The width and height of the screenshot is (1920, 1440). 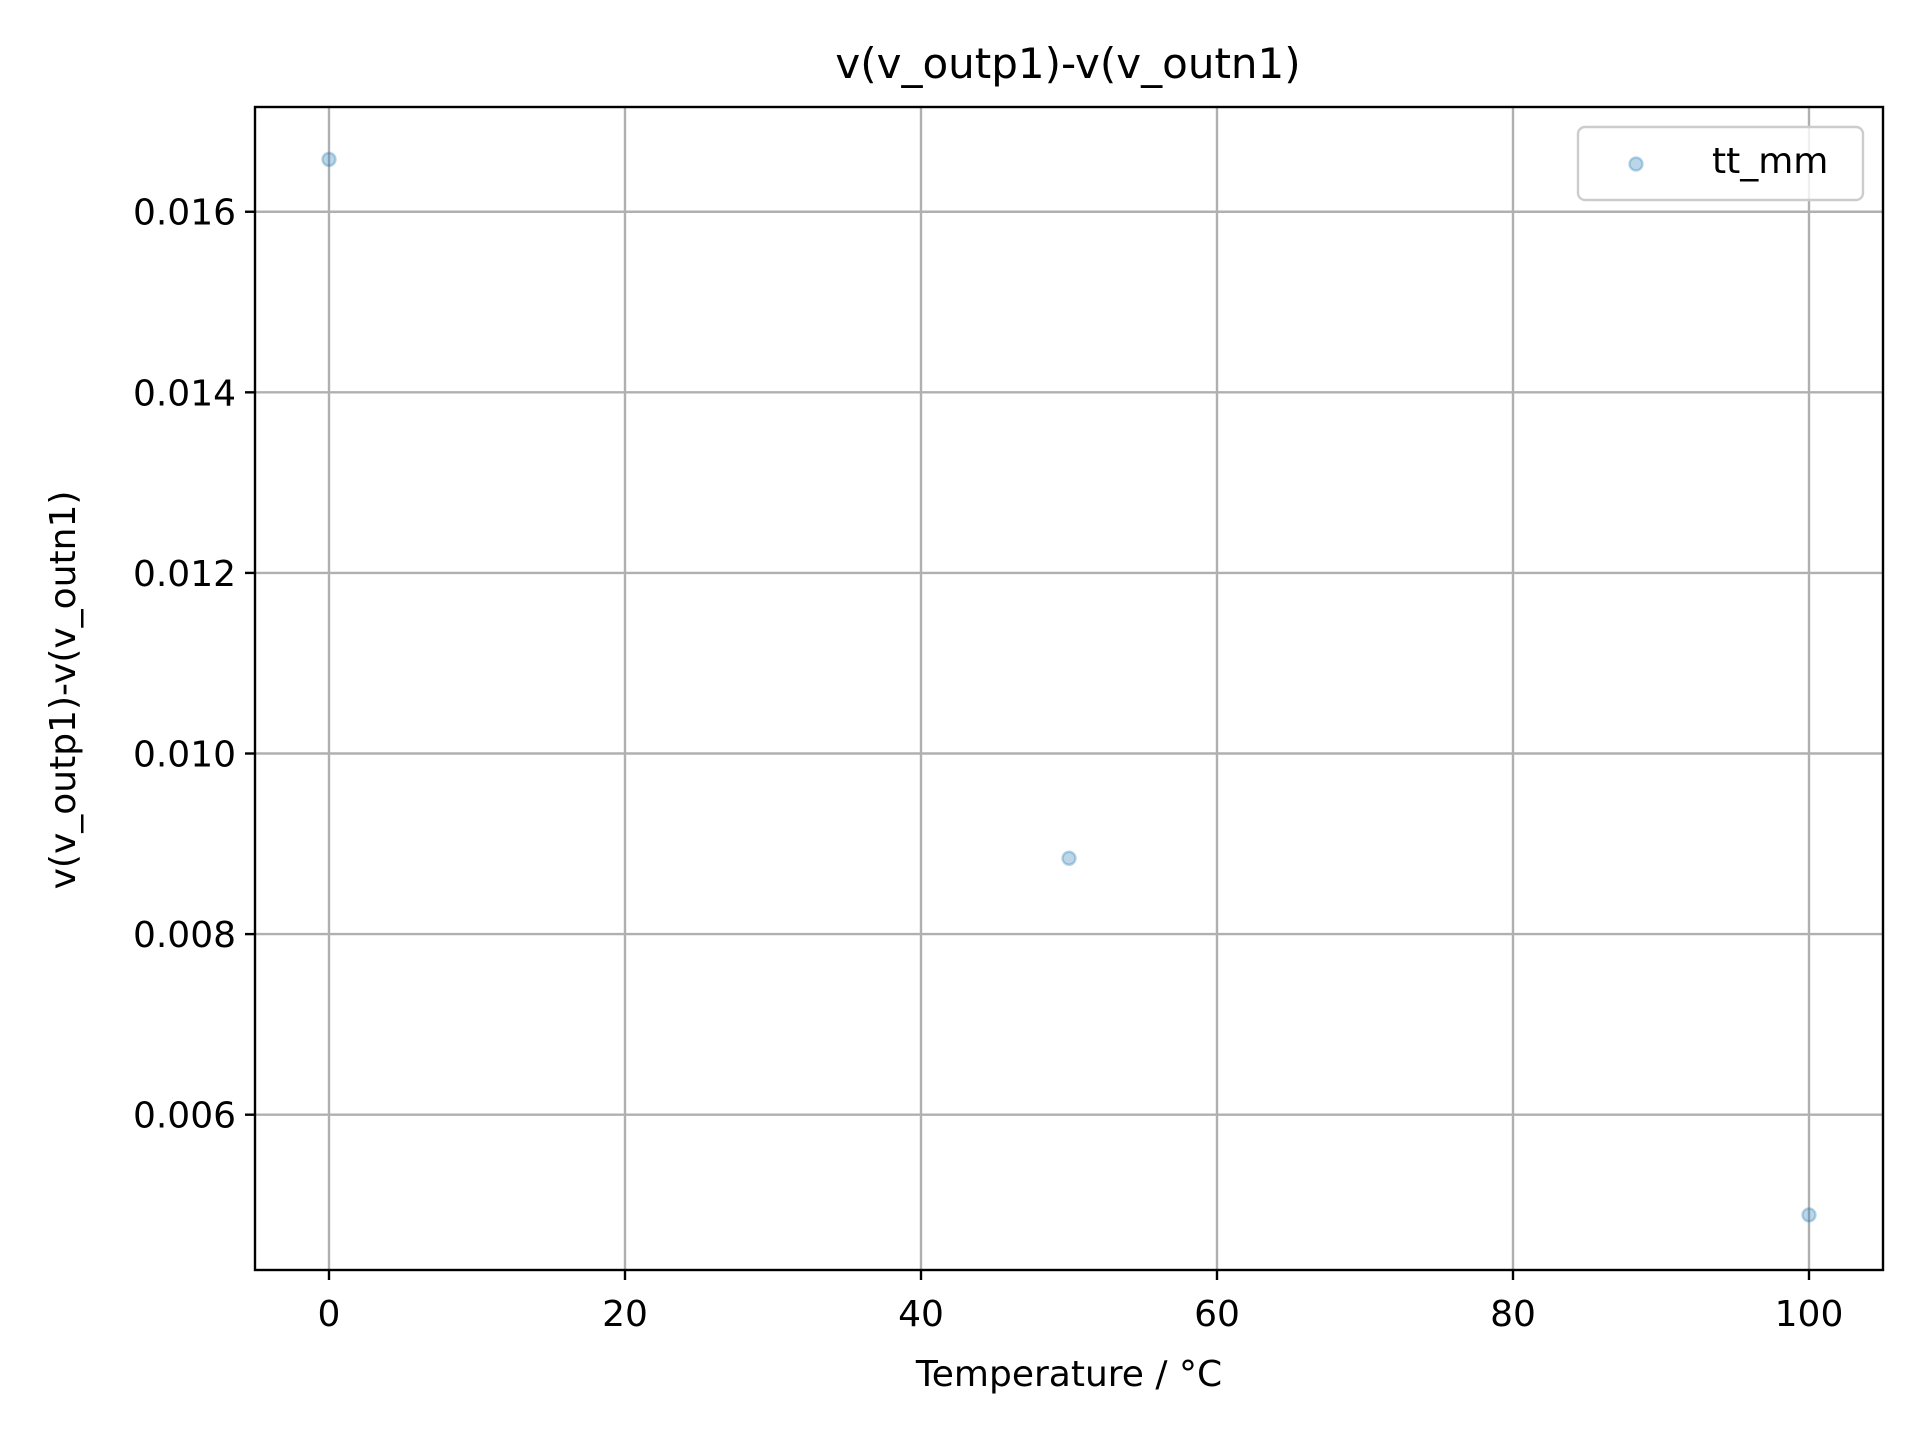 What do you see at coordinates (184, 213) in the screenshot?
I see `y-tick-label: 0.016` at bounding box center [184, 213].